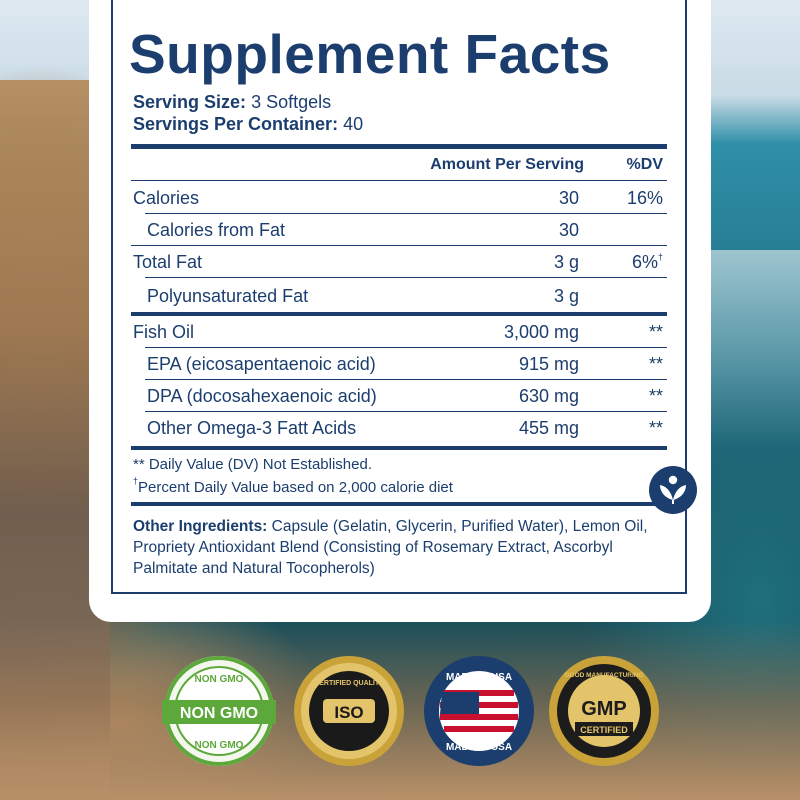 The height and width of the screenshot is (800, 800). Describe the element at coordinates (644, 198) in the screenshot. I see `nutrient-dv: 16%` at that location.